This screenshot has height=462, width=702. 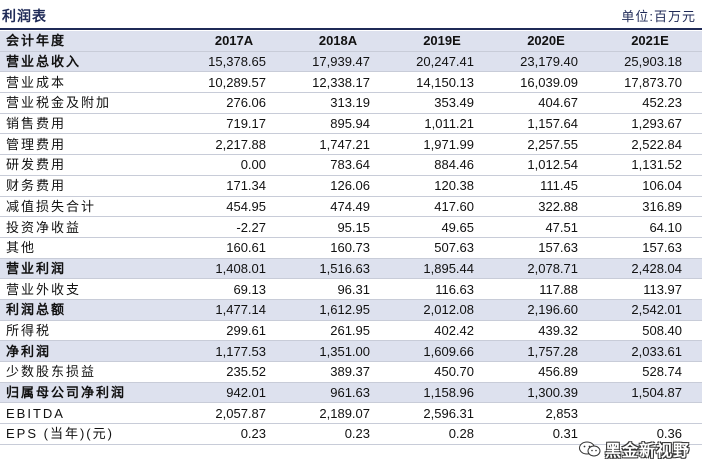 I want to click on value-cell: 1,757.28, so click(x=546, y=351).